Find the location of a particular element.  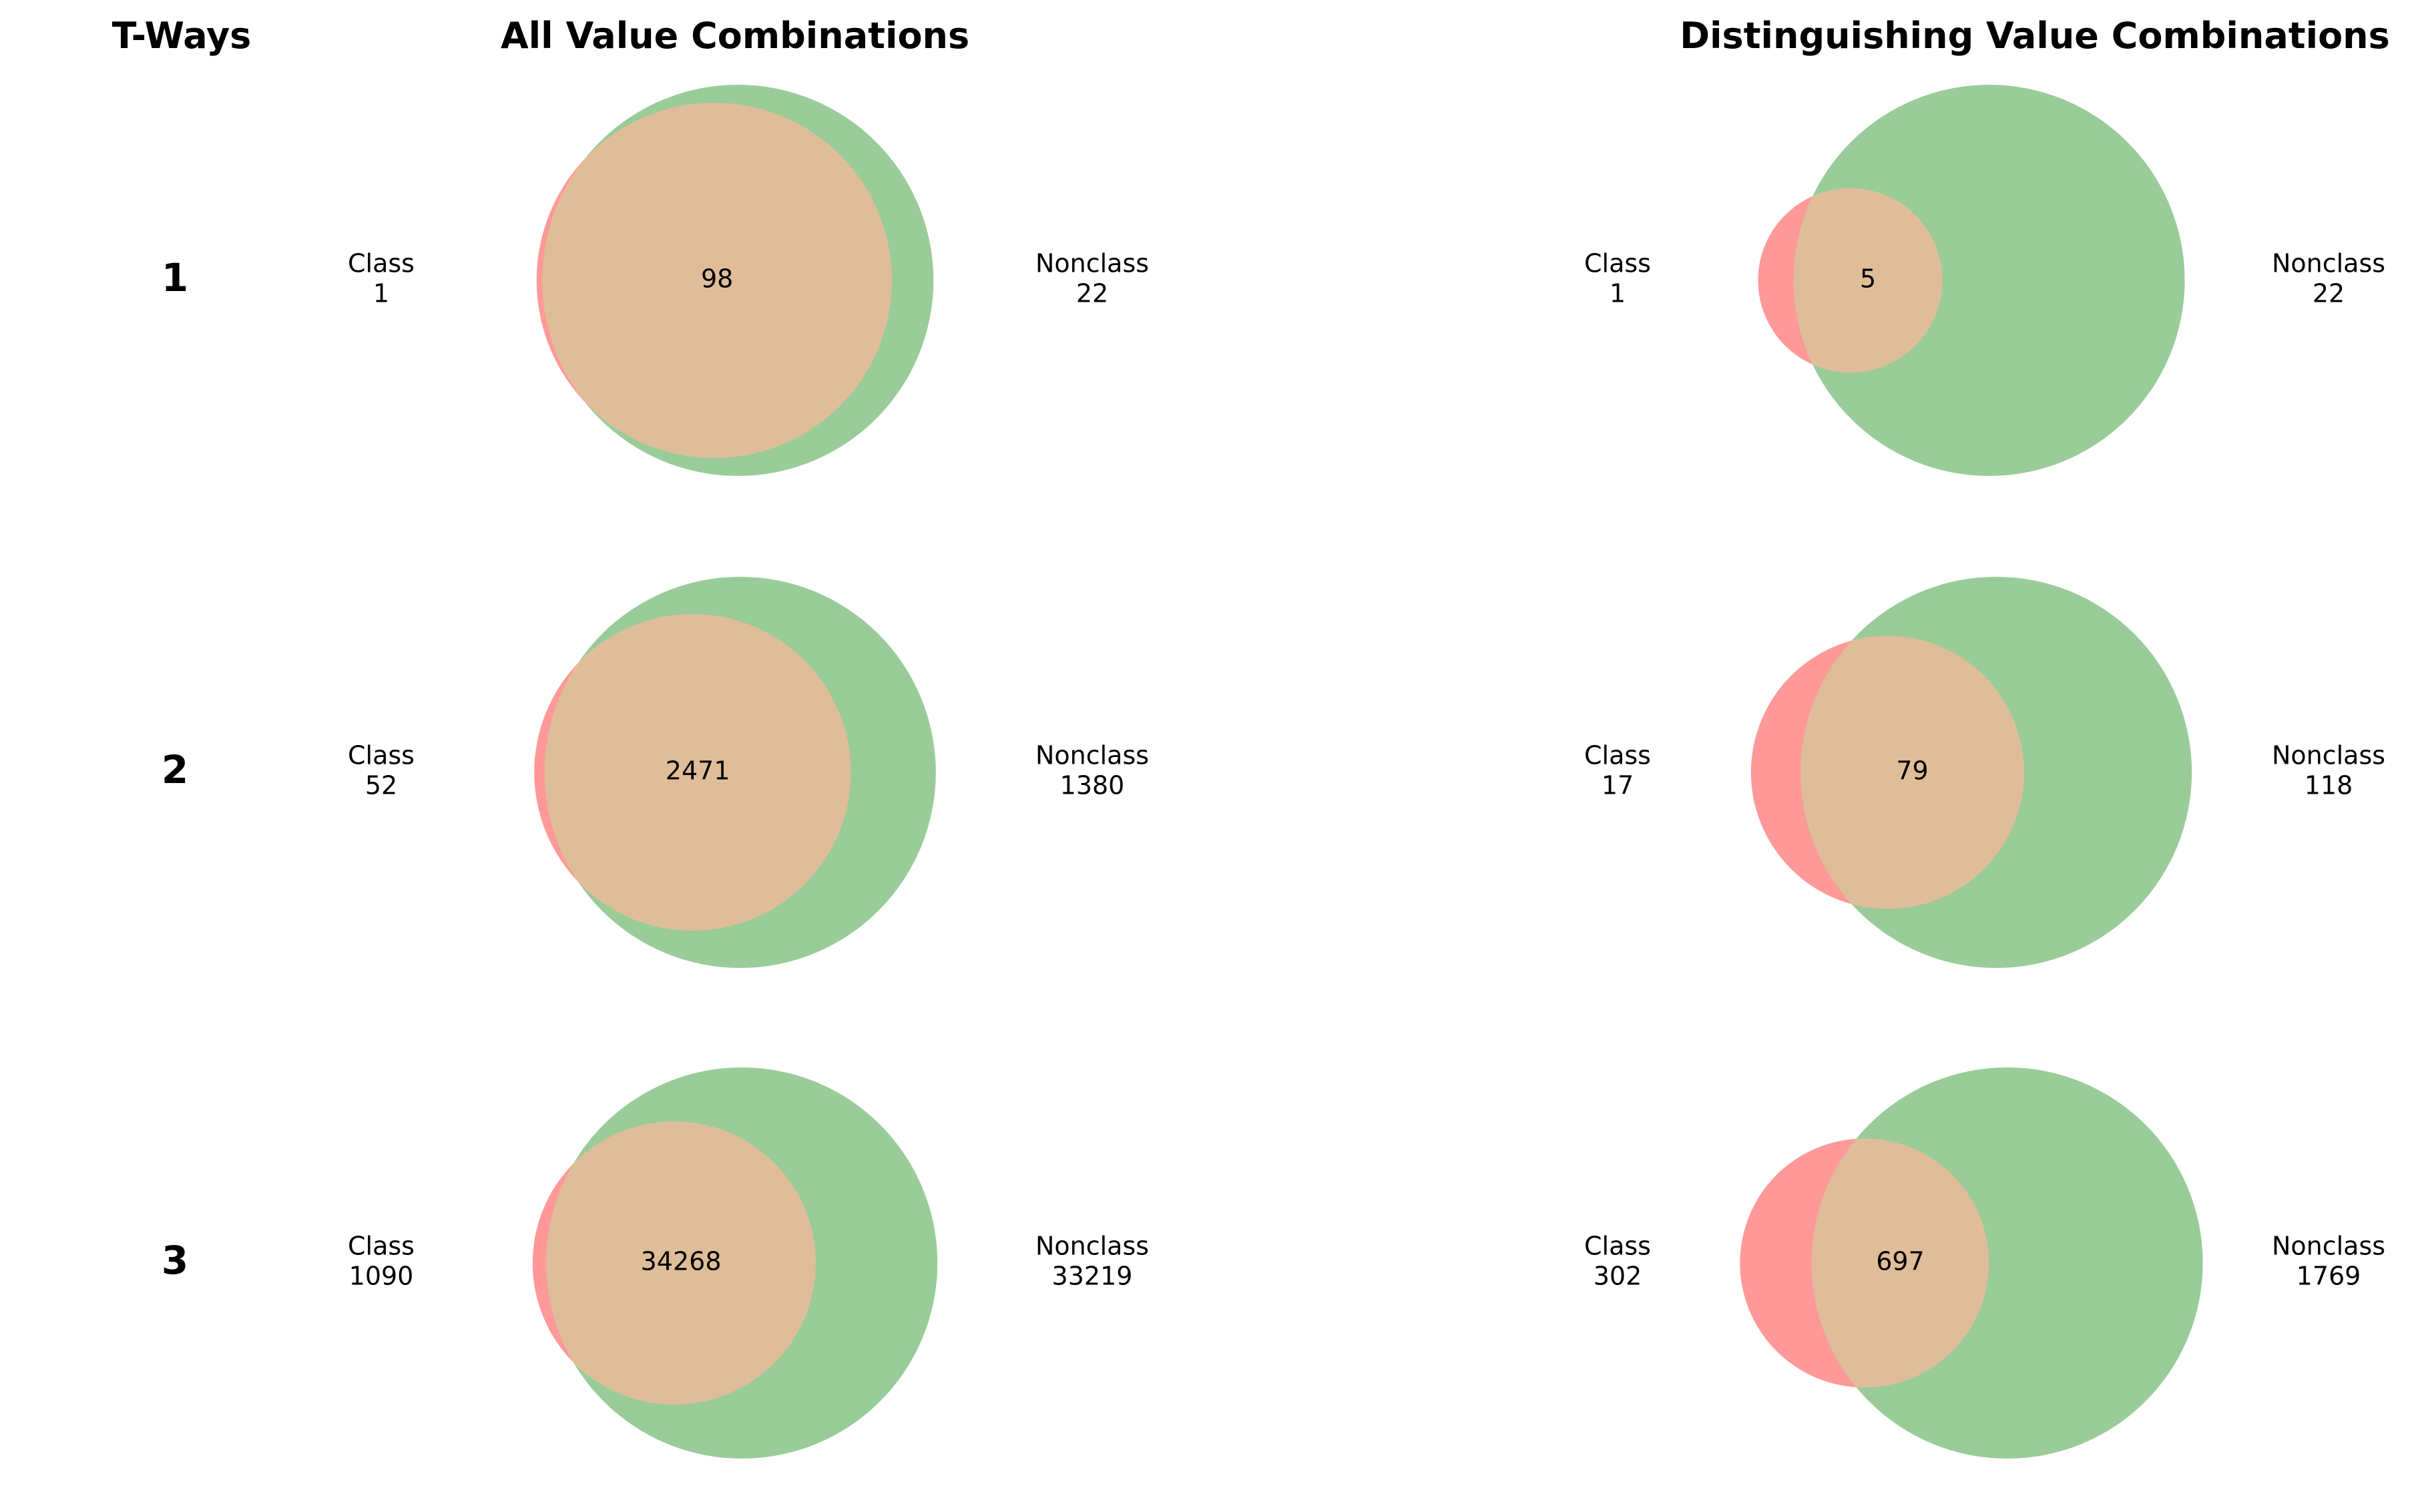

overlap-count: 98 is located at coordinates (717, 279).